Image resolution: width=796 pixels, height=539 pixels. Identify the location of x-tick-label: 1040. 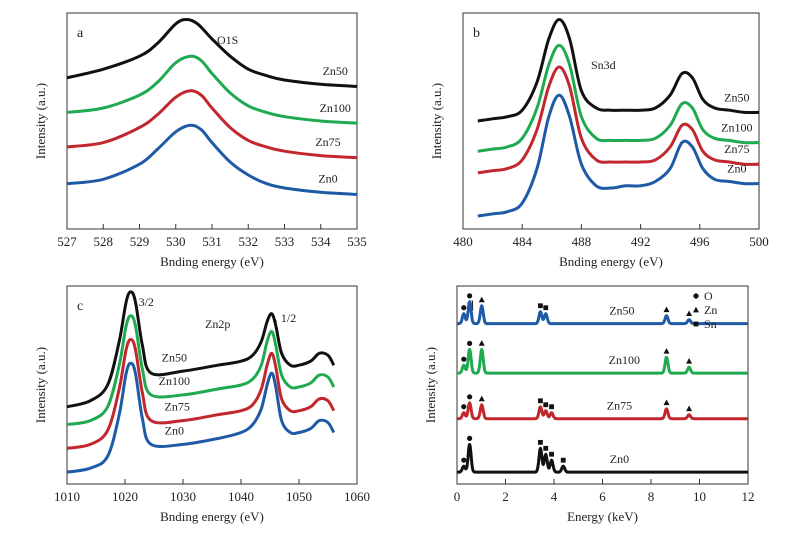
(241, 496).